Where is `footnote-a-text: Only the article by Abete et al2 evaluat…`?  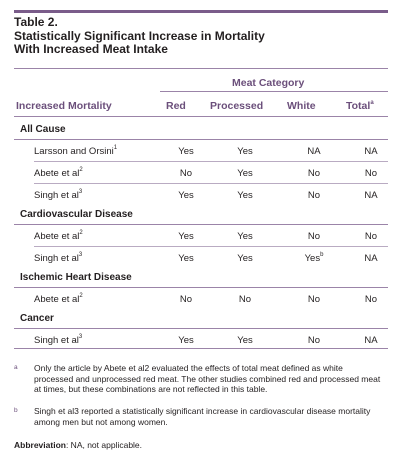
footnote-a-text: Only the article by Abete et al2 evaluat… is located at coordinates (207, 378).